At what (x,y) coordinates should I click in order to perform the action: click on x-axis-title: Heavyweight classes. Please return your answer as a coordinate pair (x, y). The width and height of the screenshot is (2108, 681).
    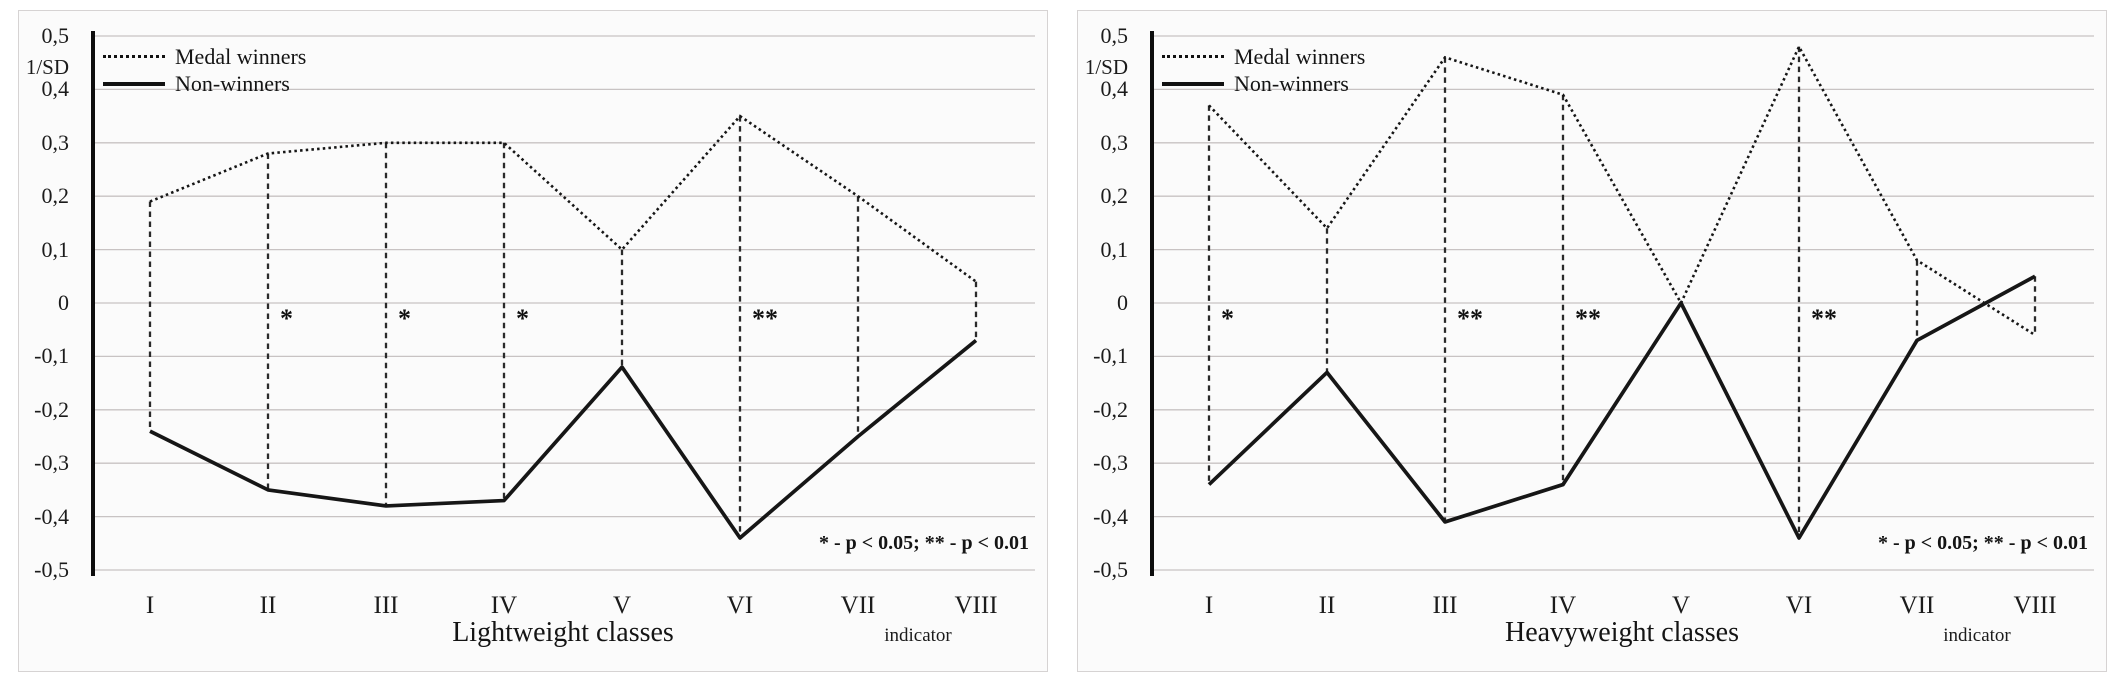
    Looking at the image, I should click on (1622, 632).